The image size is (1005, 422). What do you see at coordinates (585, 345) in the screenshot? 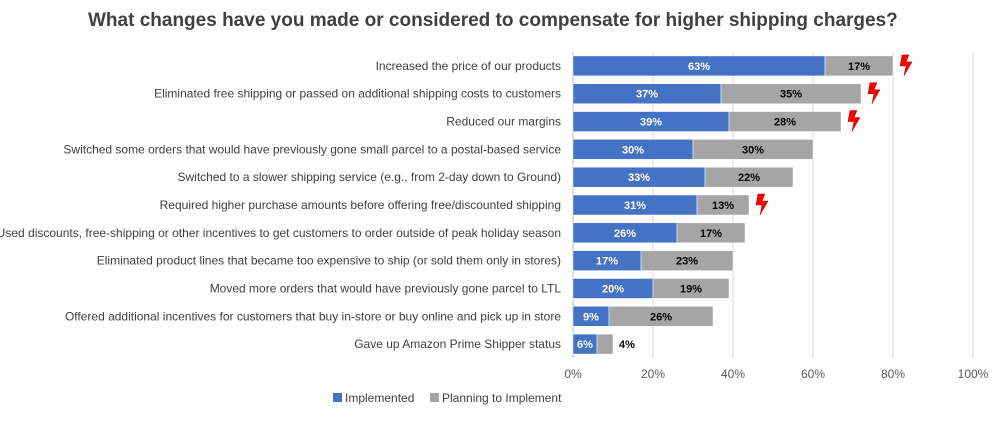
I see `data-label: 6%` at bounding box center [585, 345].